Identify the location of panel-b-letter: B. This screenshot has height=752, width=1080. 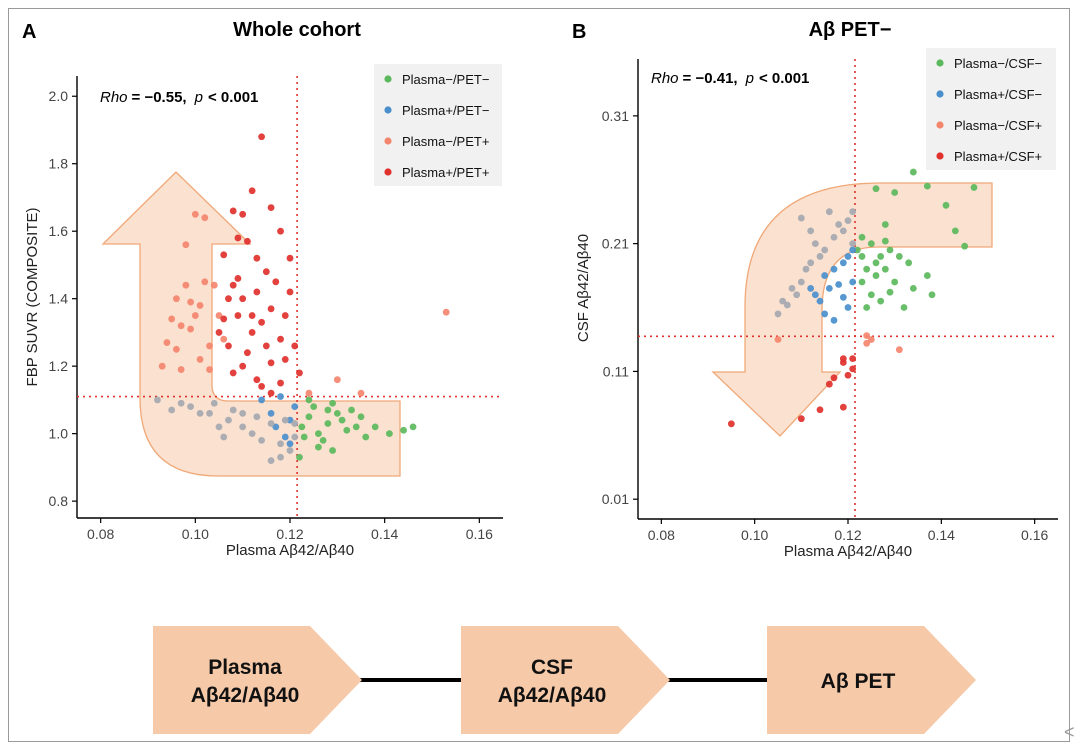
(579, 32).